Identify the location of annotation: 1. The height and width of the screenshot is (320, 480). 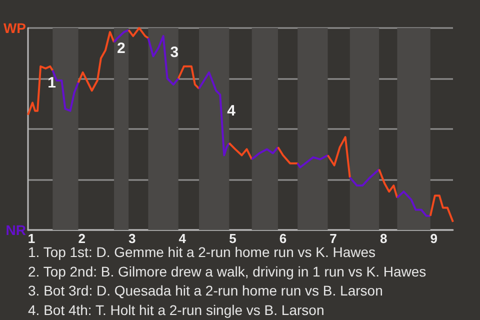
(52, 83).